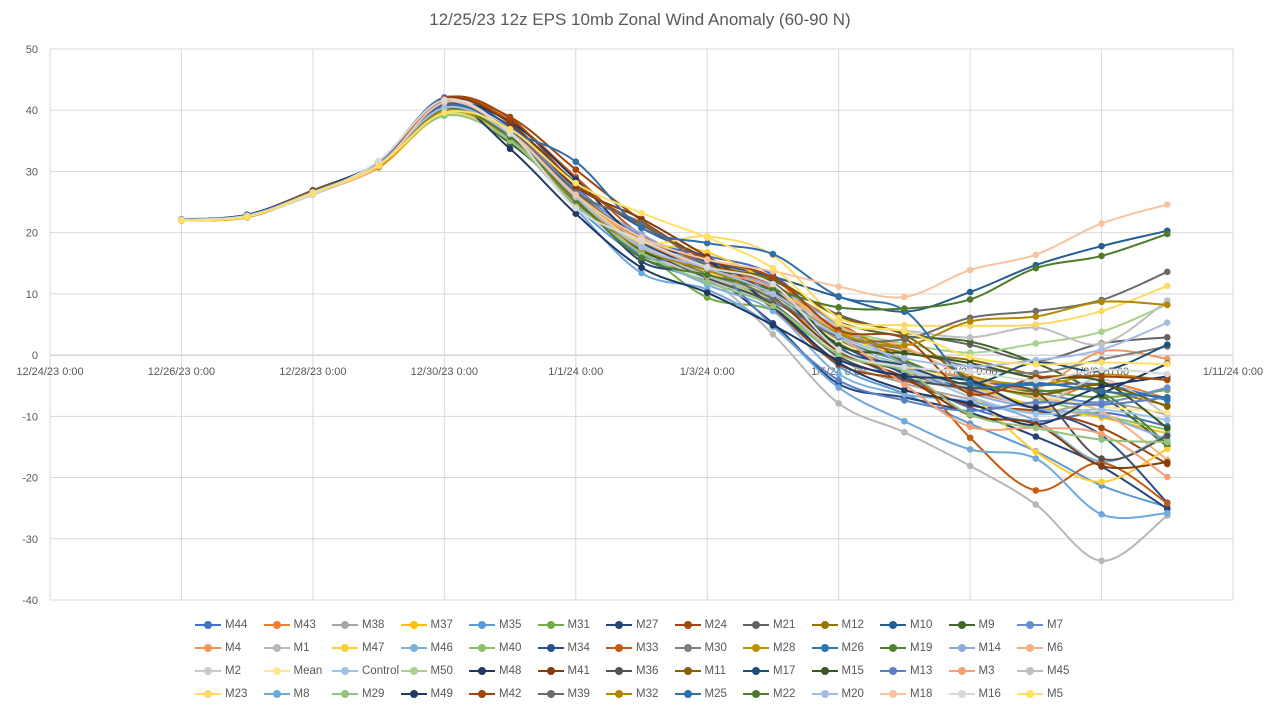 This screenshot has width=1280, height=720. What do you see at coordinates (647, 671) in the screenshot?
I see `legend-label: M36` at bounding box center [647, 671].